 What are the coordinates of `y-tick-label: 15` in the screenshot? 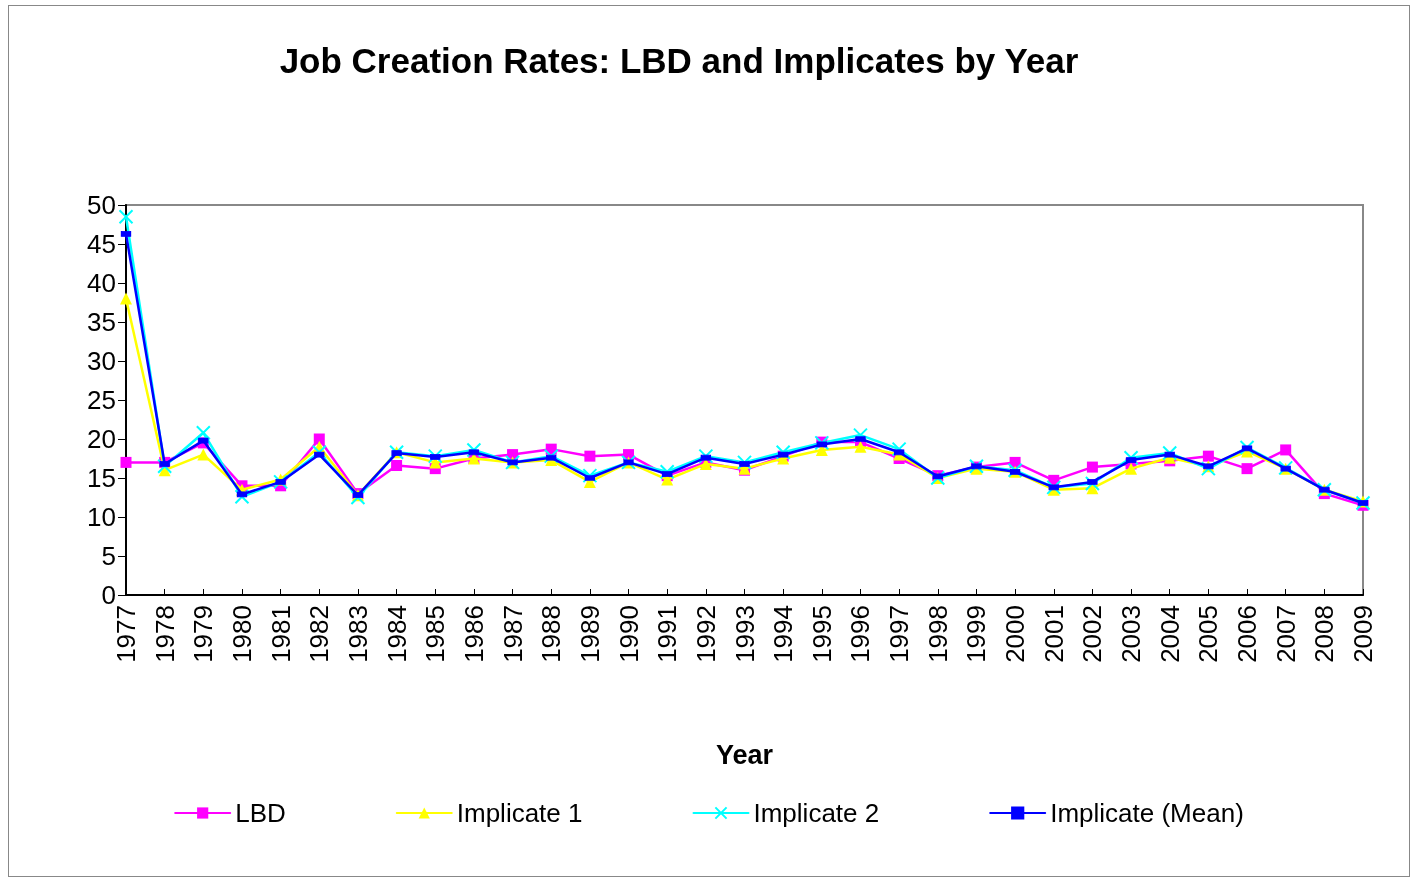 It's located at (101, 478).